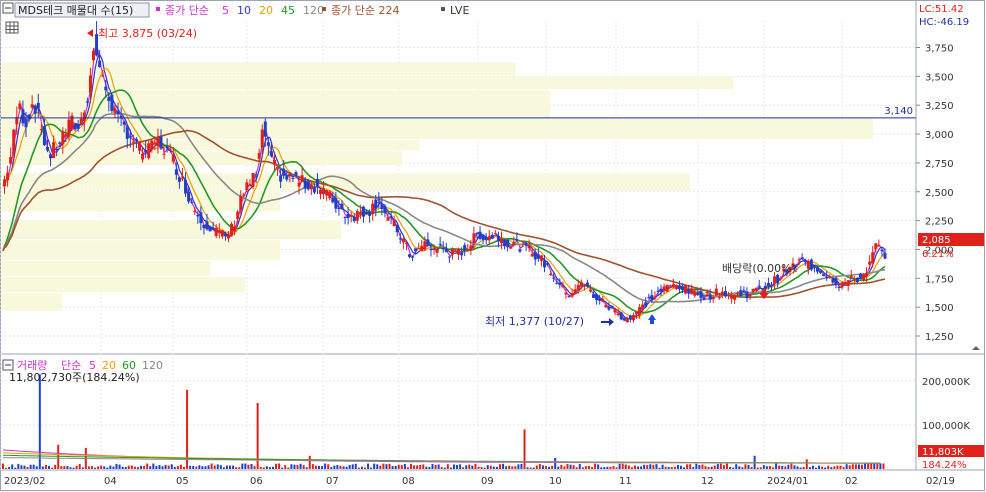  I want to click on x-tick-label: 02, so click(851, 481).